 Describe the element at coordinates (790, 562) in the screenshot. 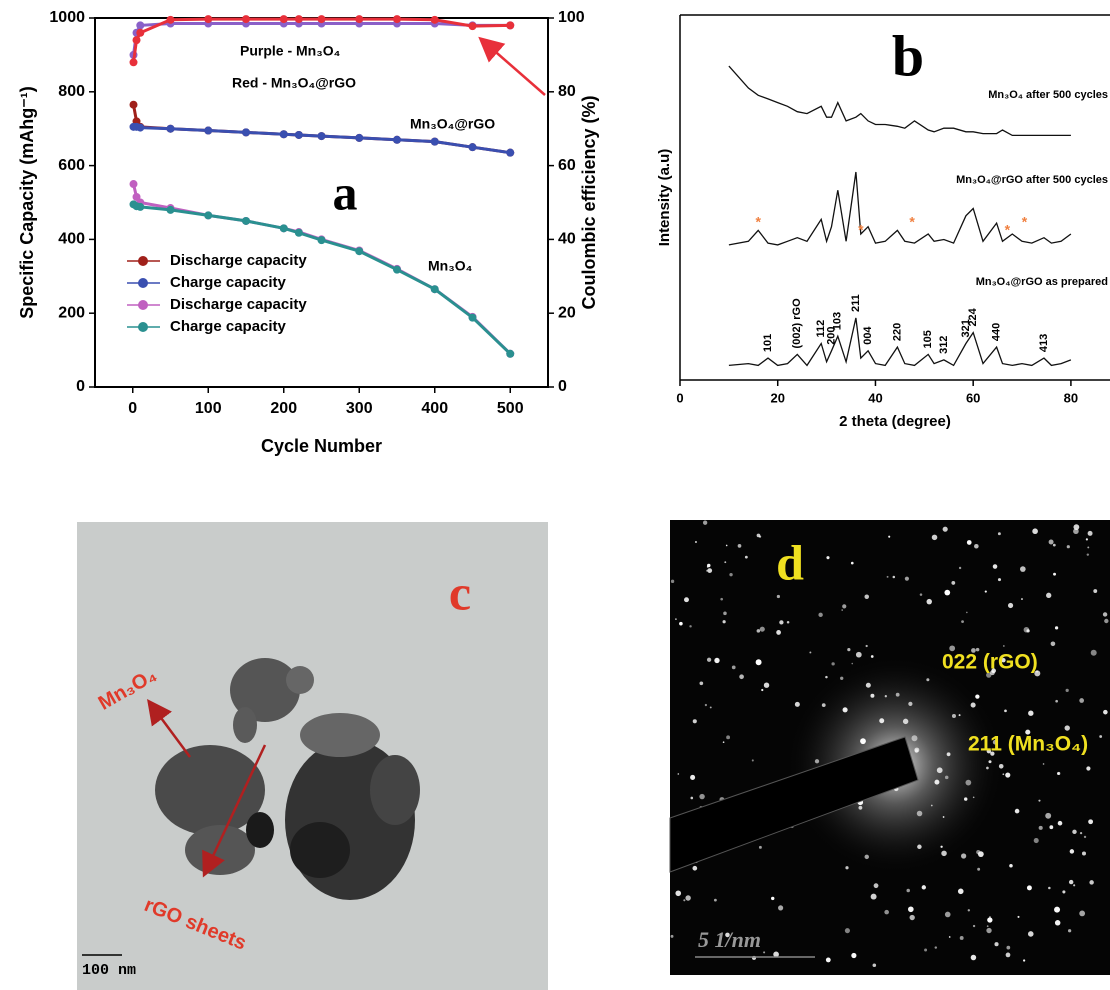

I see `panel-label: d` at that location.